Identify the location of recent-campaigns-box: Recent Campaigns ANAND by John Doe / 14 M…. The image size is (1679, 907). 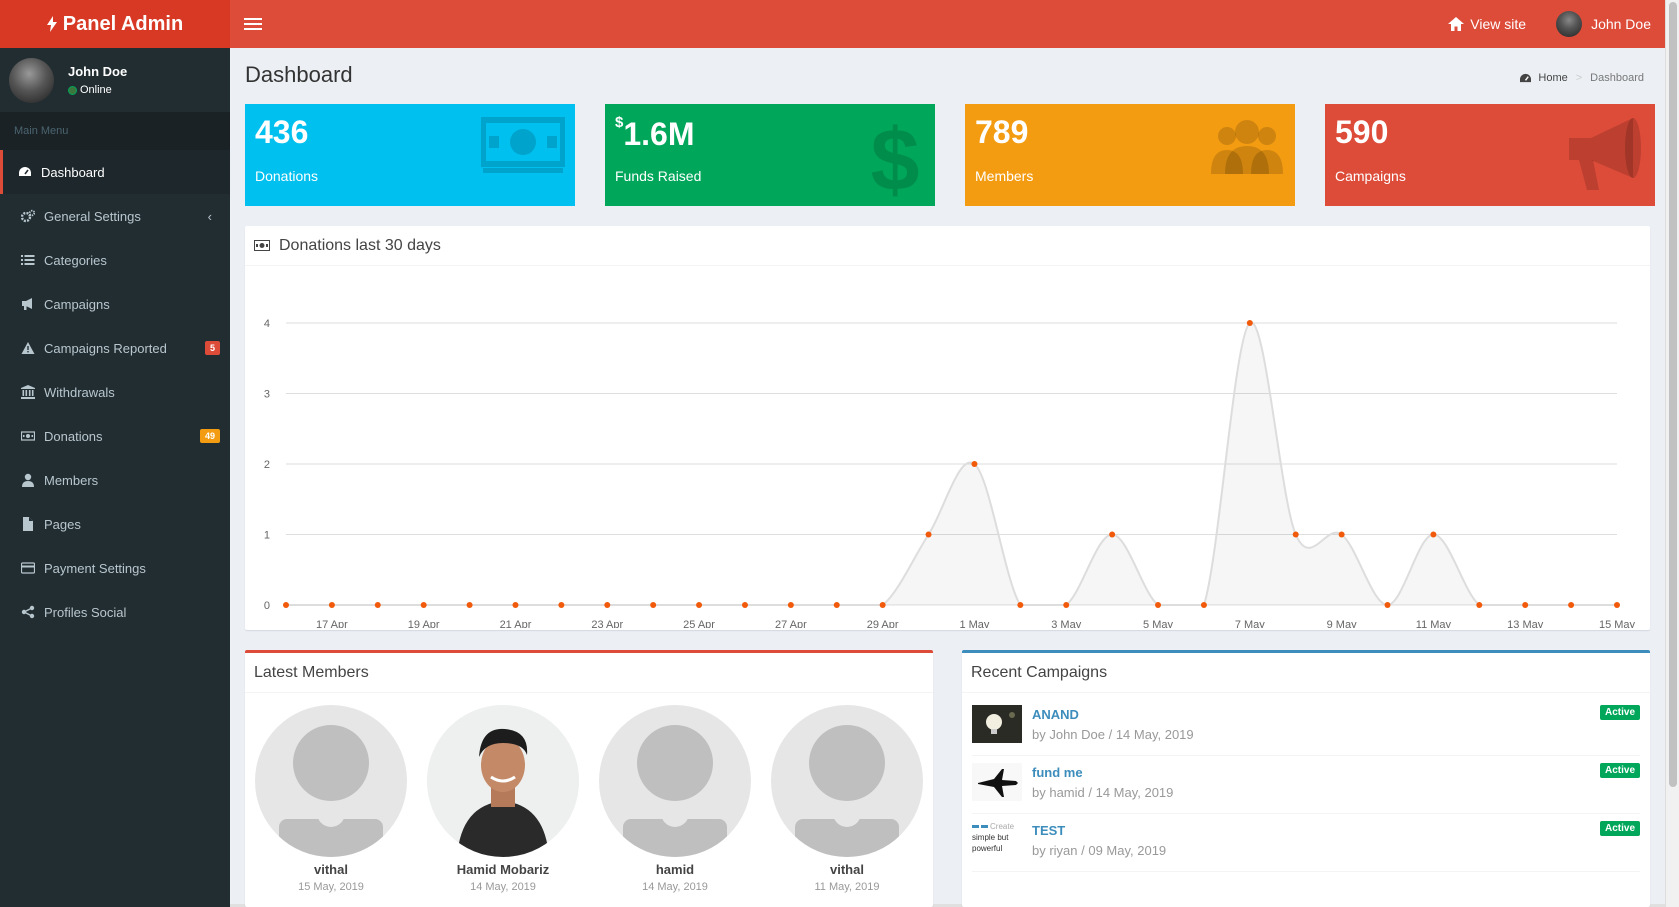
(1306, 778).